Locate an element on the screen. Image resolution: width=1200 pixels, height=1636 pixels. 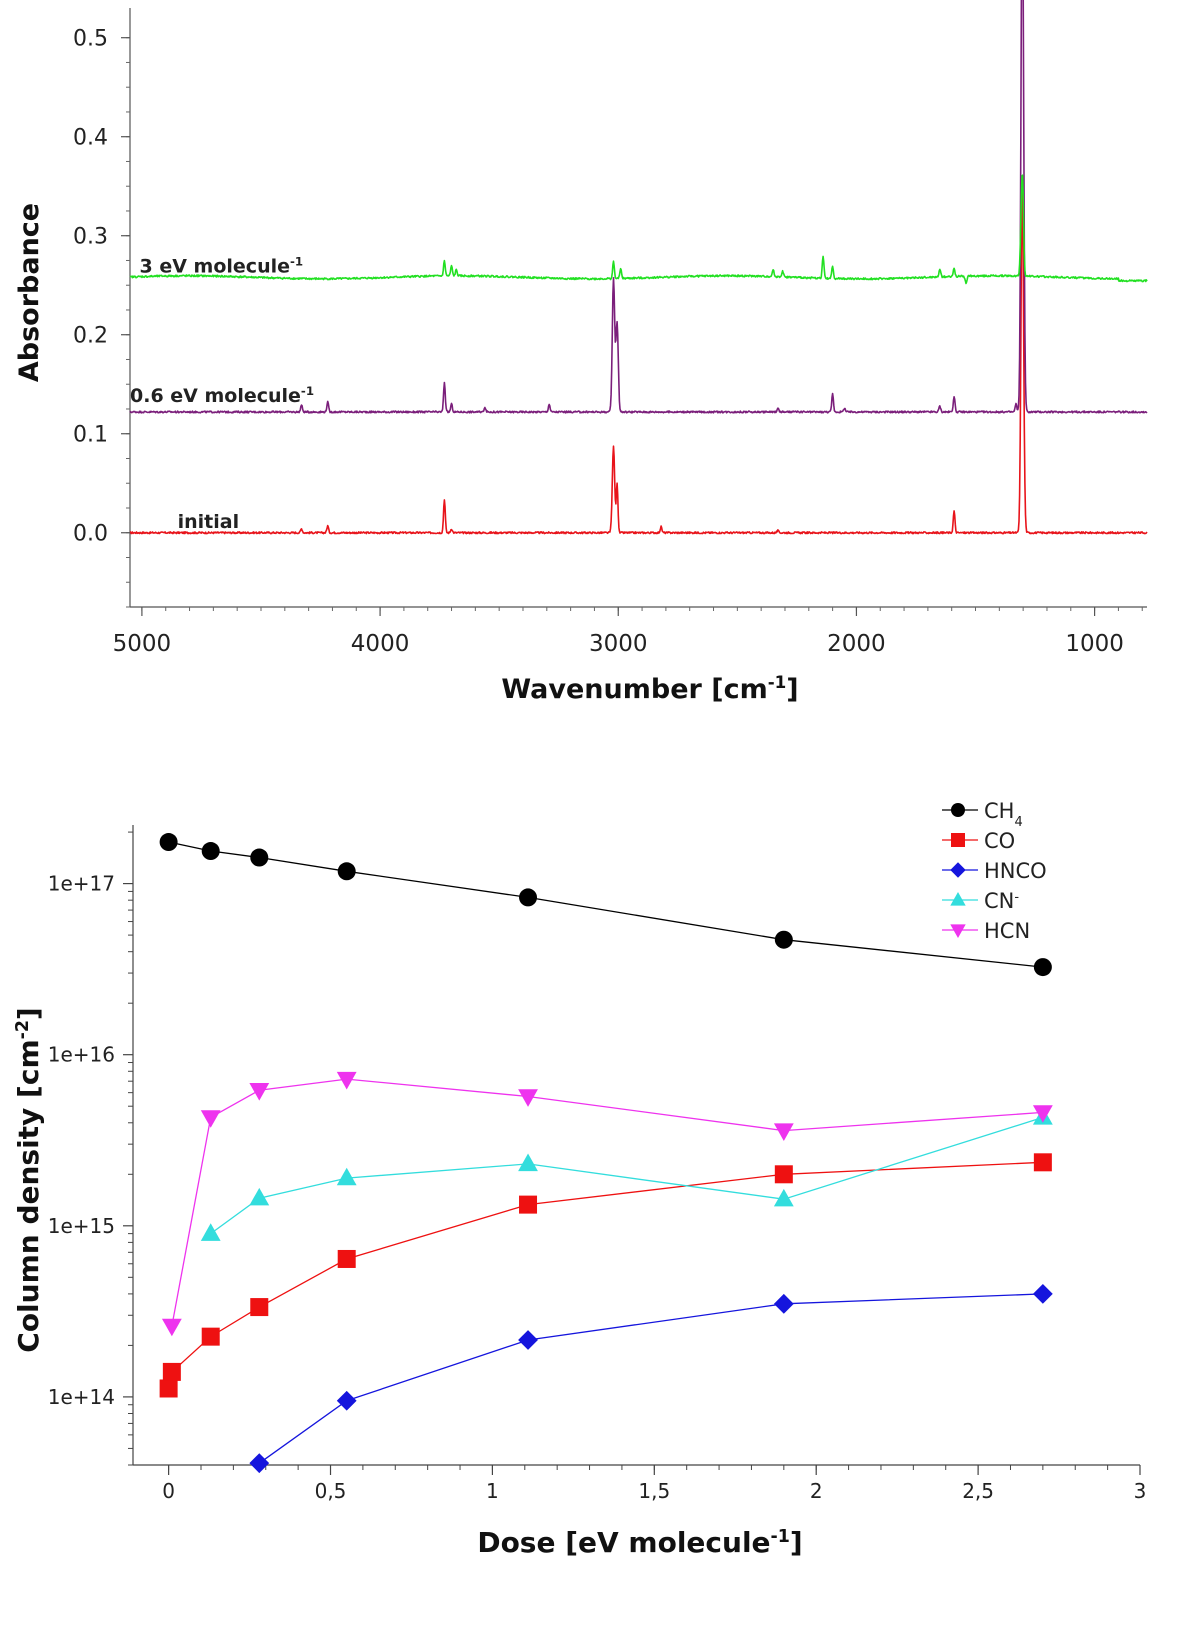
x-tick-label: 3 is located at coordinates (1140, 1491).